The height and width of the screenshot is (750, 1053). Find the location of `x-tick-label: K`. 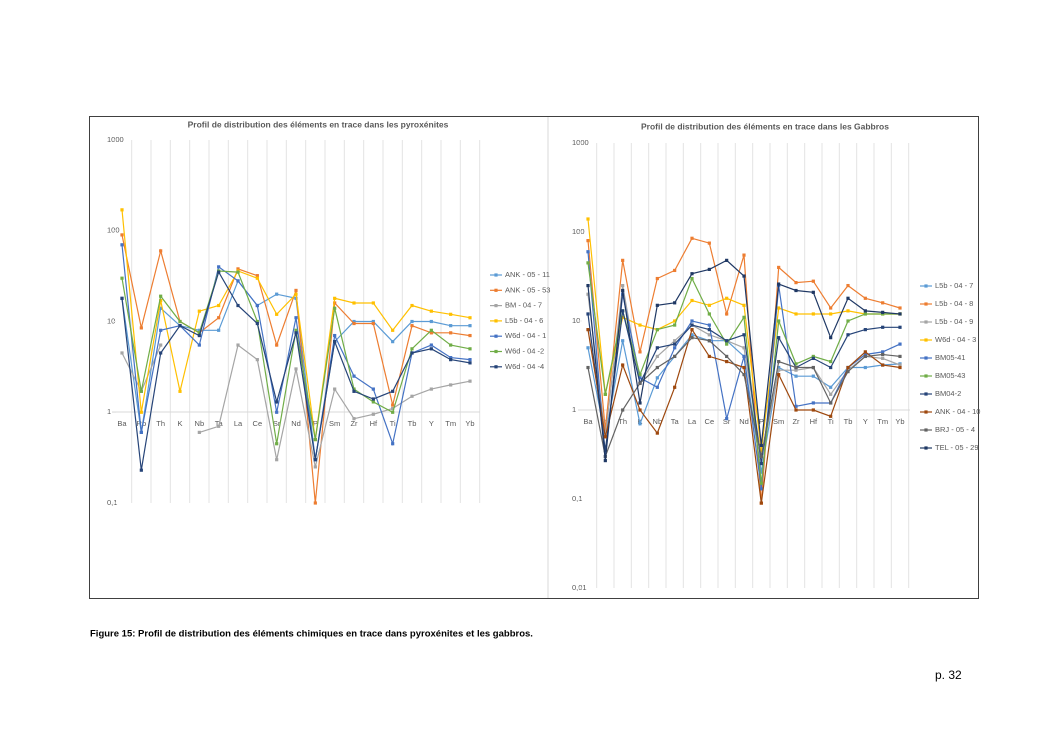

x-tick-label: K is located at coordinates (179, 423).